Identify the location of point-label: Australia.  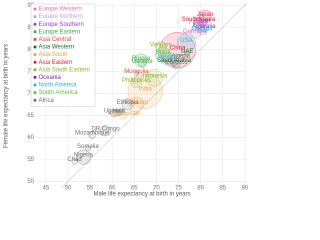
(204, 27).